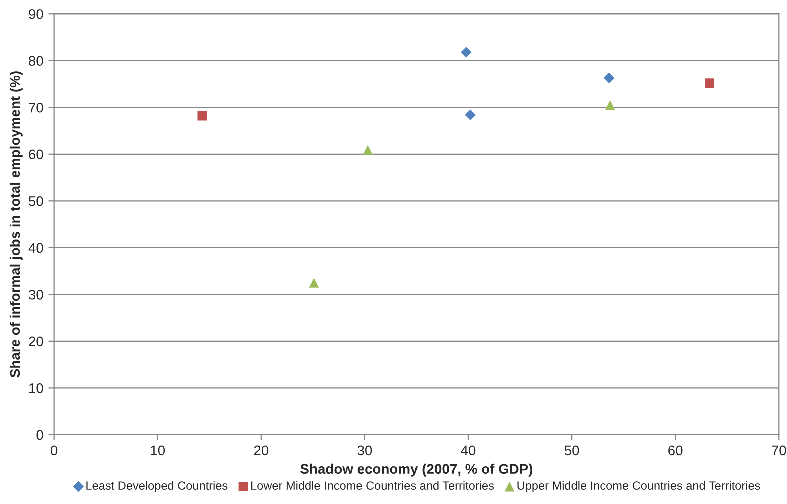  I want to click on legend-label: Least Developed Countries, so click(157, 486).